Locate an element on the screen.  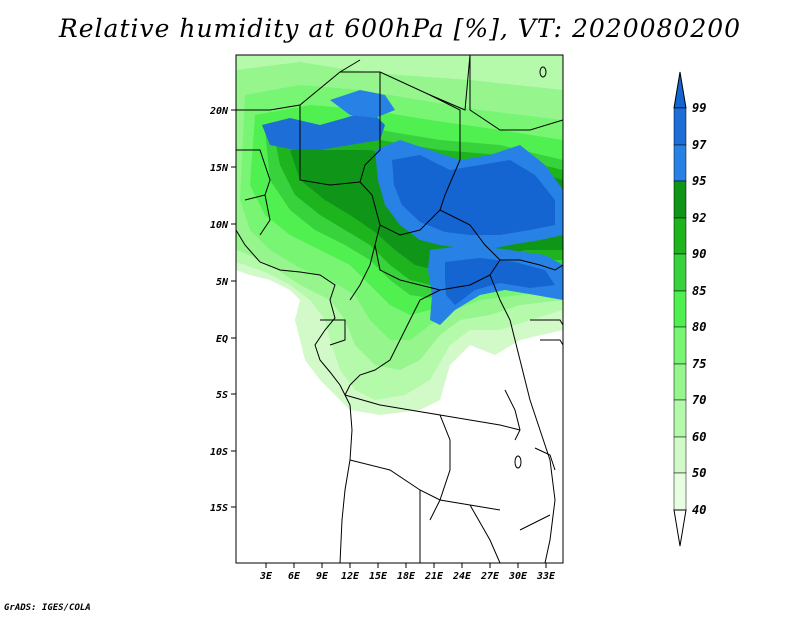
lat-tick-label: 5S is located at coordinates (222, 395).